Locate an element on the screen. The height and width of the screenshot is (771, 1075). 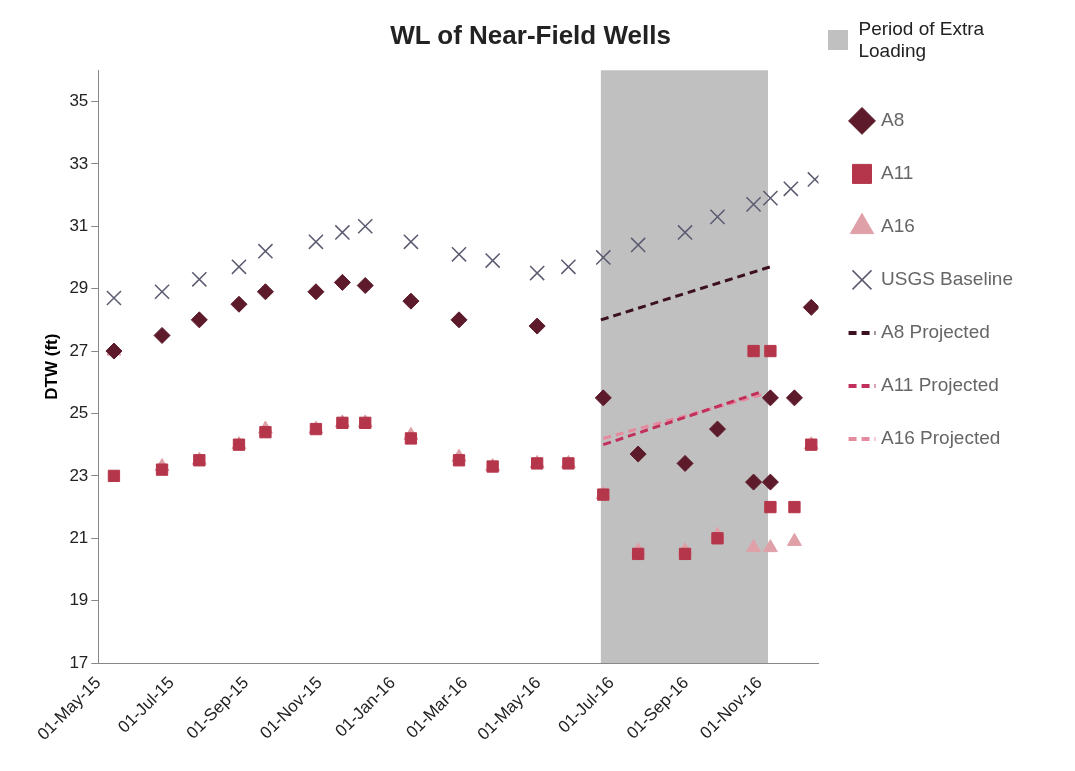
legend-label: A16 is located at coordinates (897, 226).